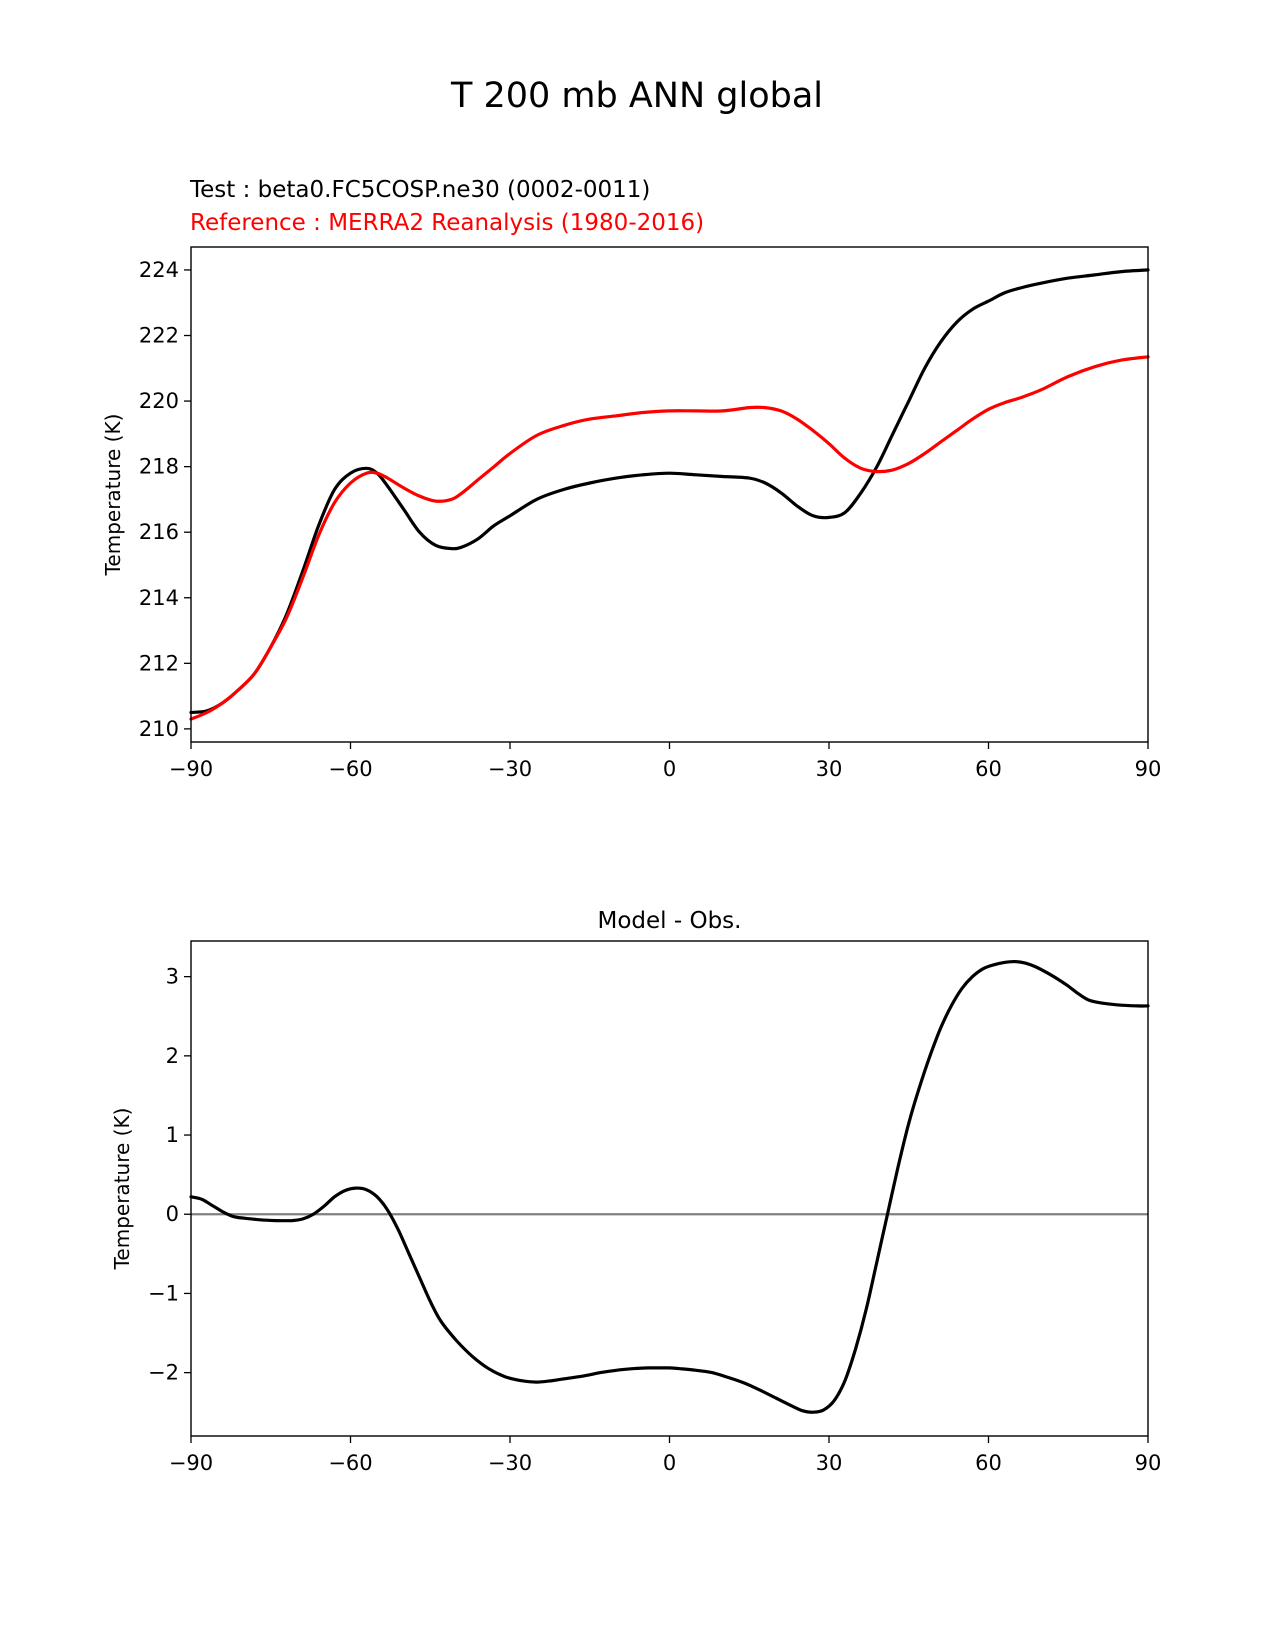 The width and height of the screenshot is (1275, 1650). What do you see at coordinates (172, 1214) in the screenshot?
I see `y-tick-label: 0` at bounding box center [172, 1214].